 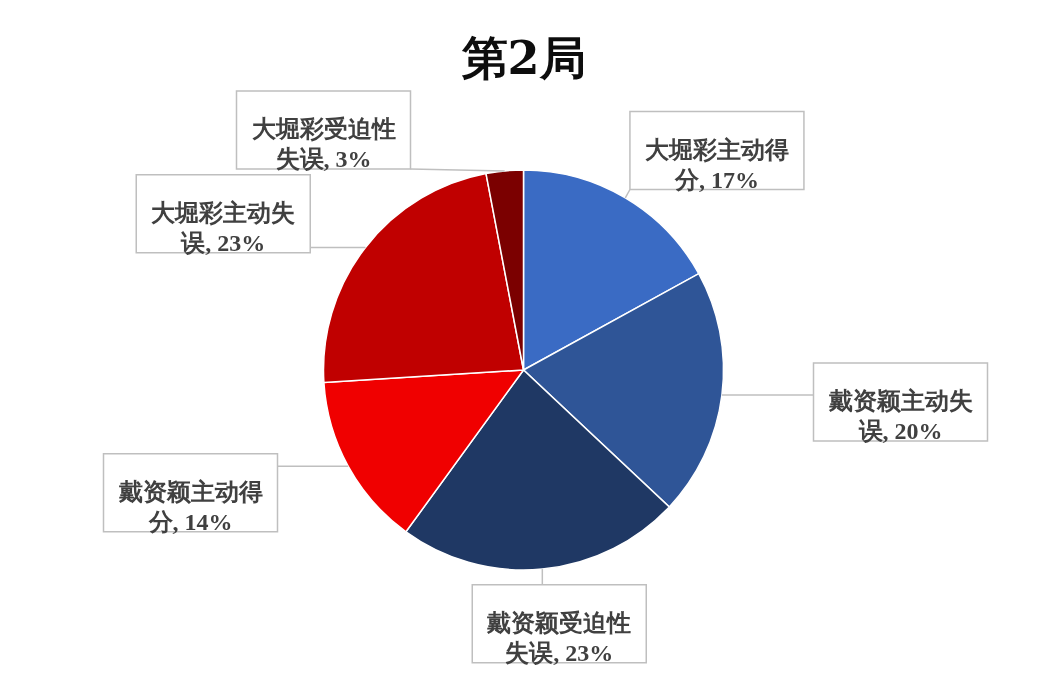 What do you see at coordinates (716, 164) in the screenshot?
I see `slice-label: 大堀彩主动得分, 17%` at bounding box center [716, 164].